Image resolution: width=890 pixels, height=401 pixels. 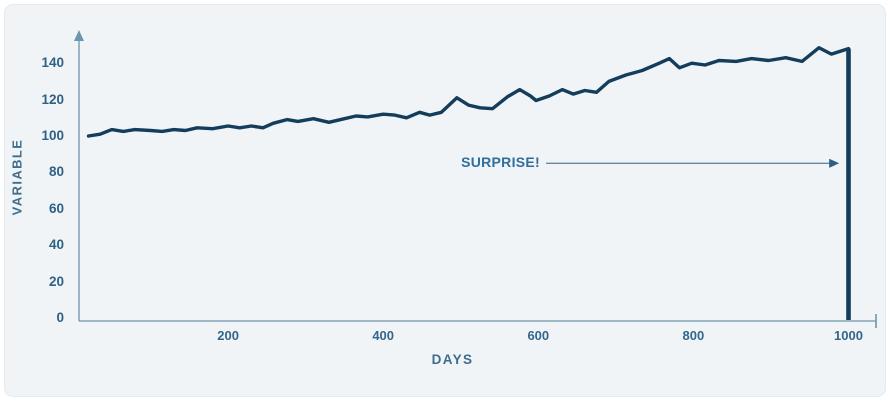 I want to click on y-tick-label: 60, so click(x=56, y=208).